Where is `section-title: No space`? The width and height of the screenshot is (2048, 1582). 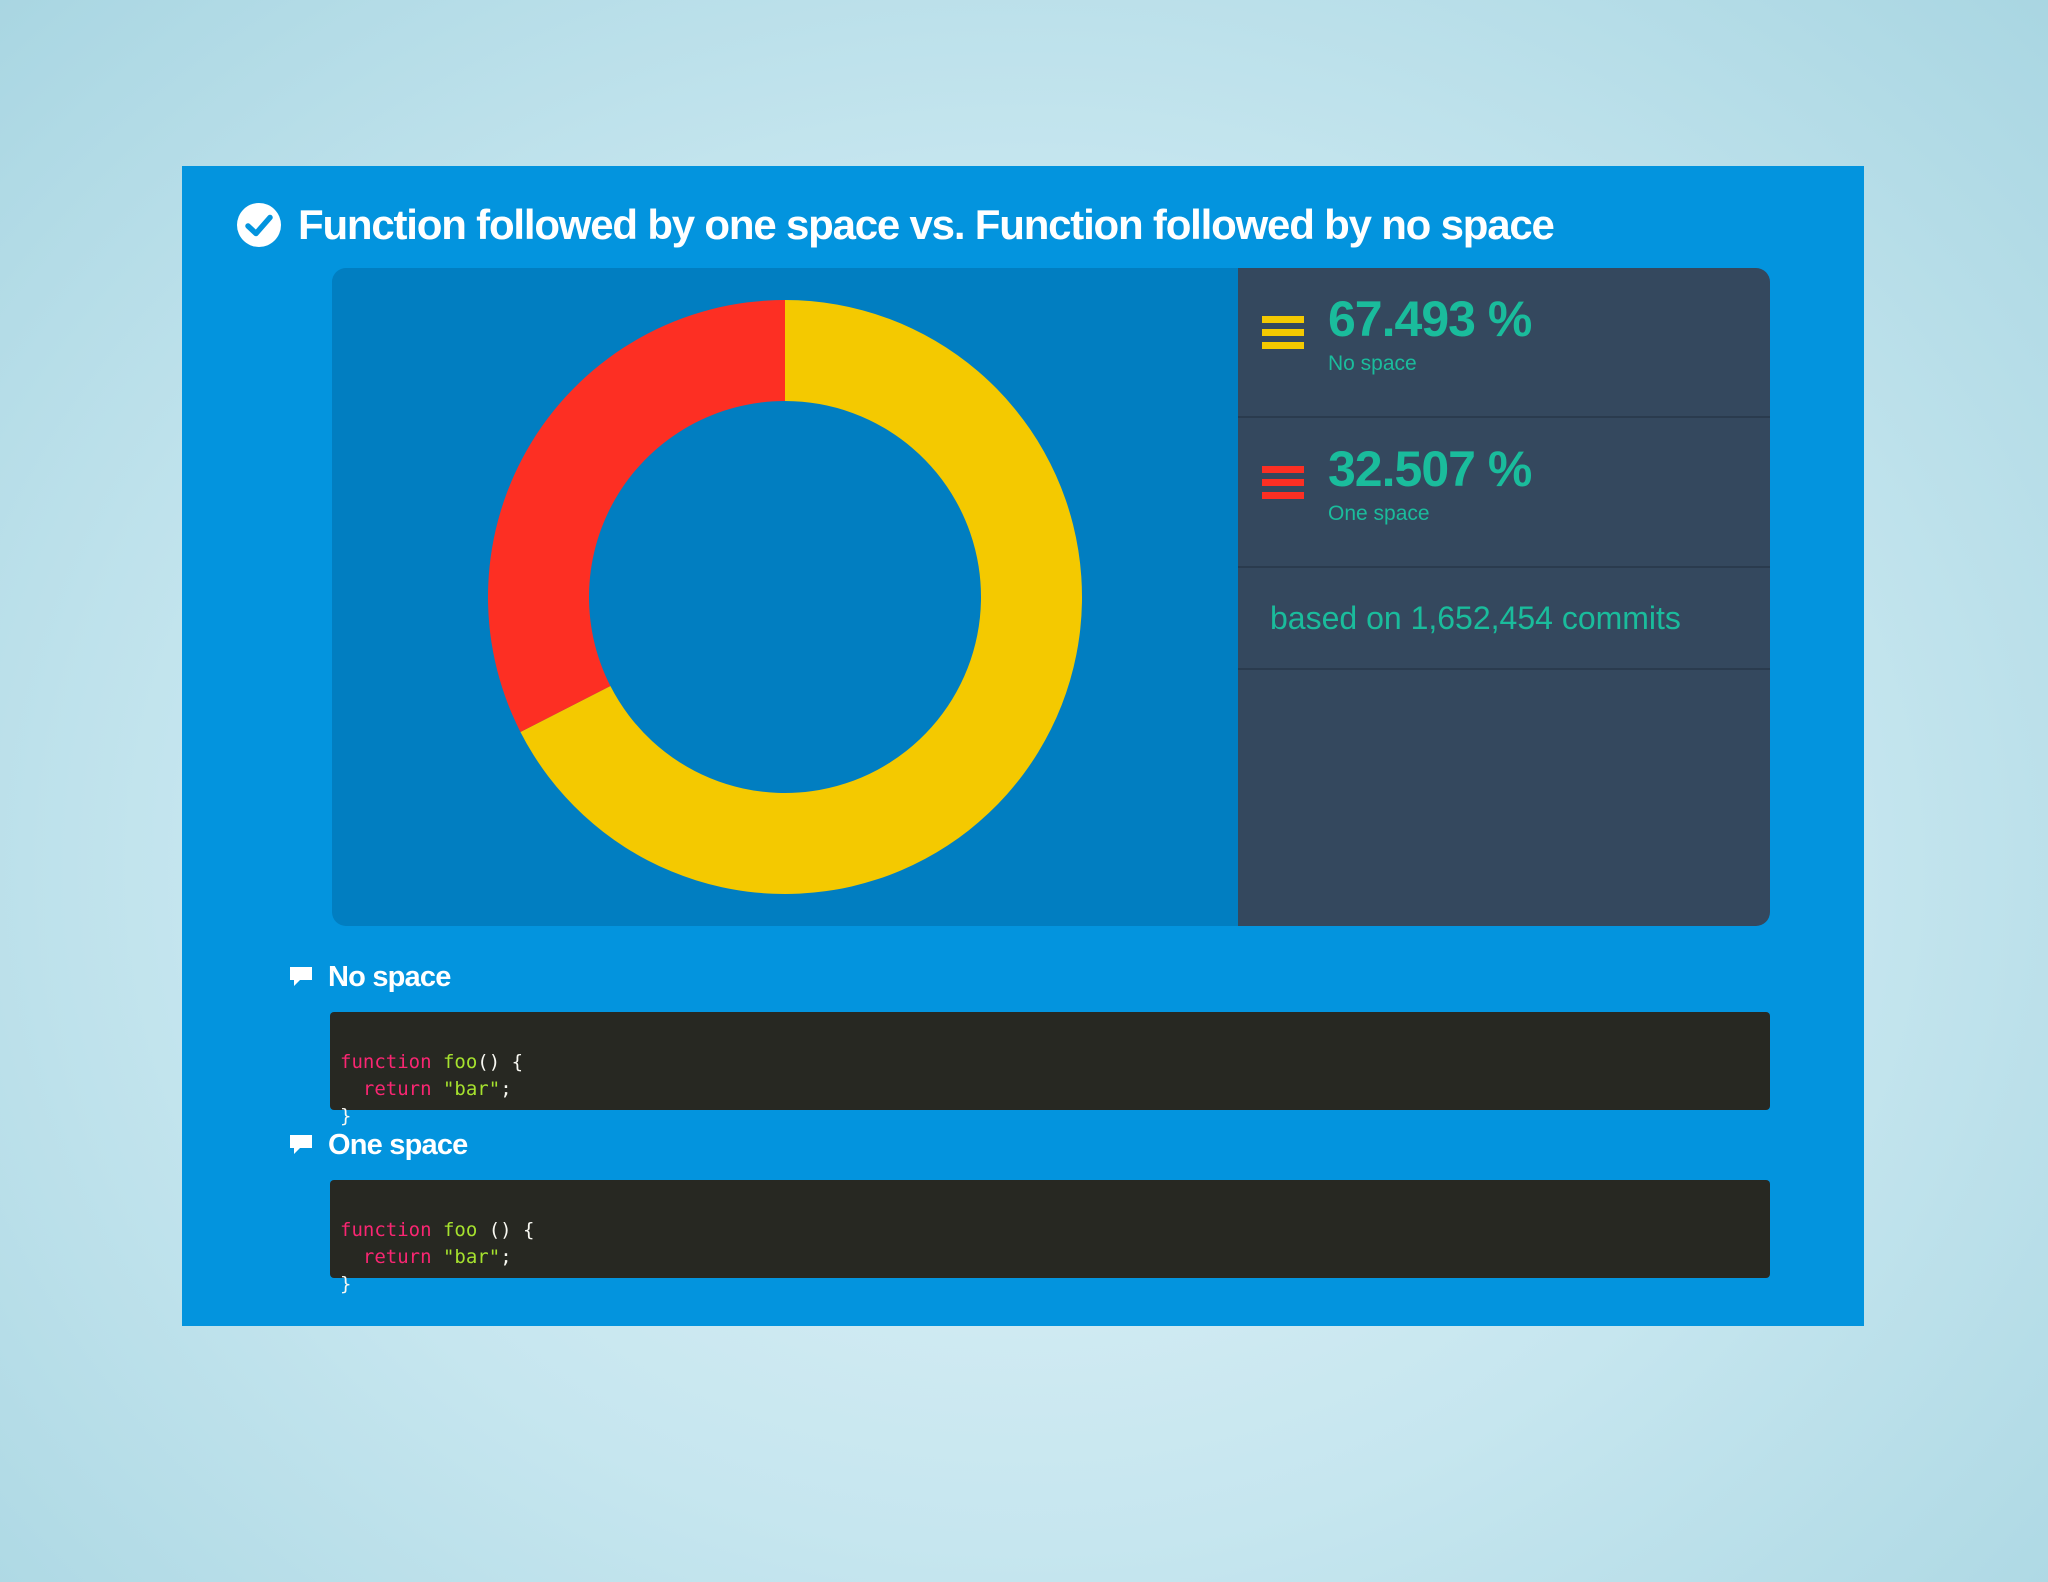 section-title: No space is located at coordinates (389, 976).